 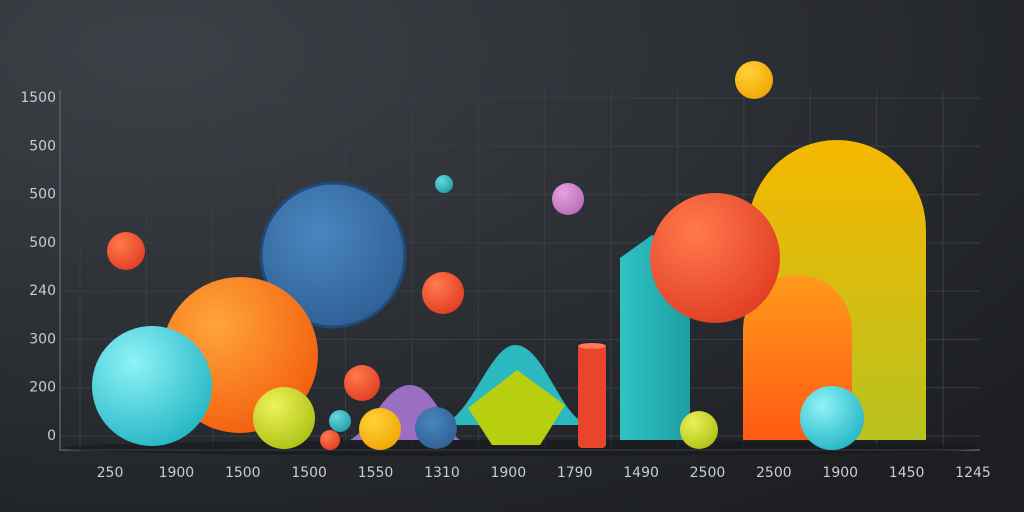 I want to click on y-label: 0, so click(x=51, y=436).